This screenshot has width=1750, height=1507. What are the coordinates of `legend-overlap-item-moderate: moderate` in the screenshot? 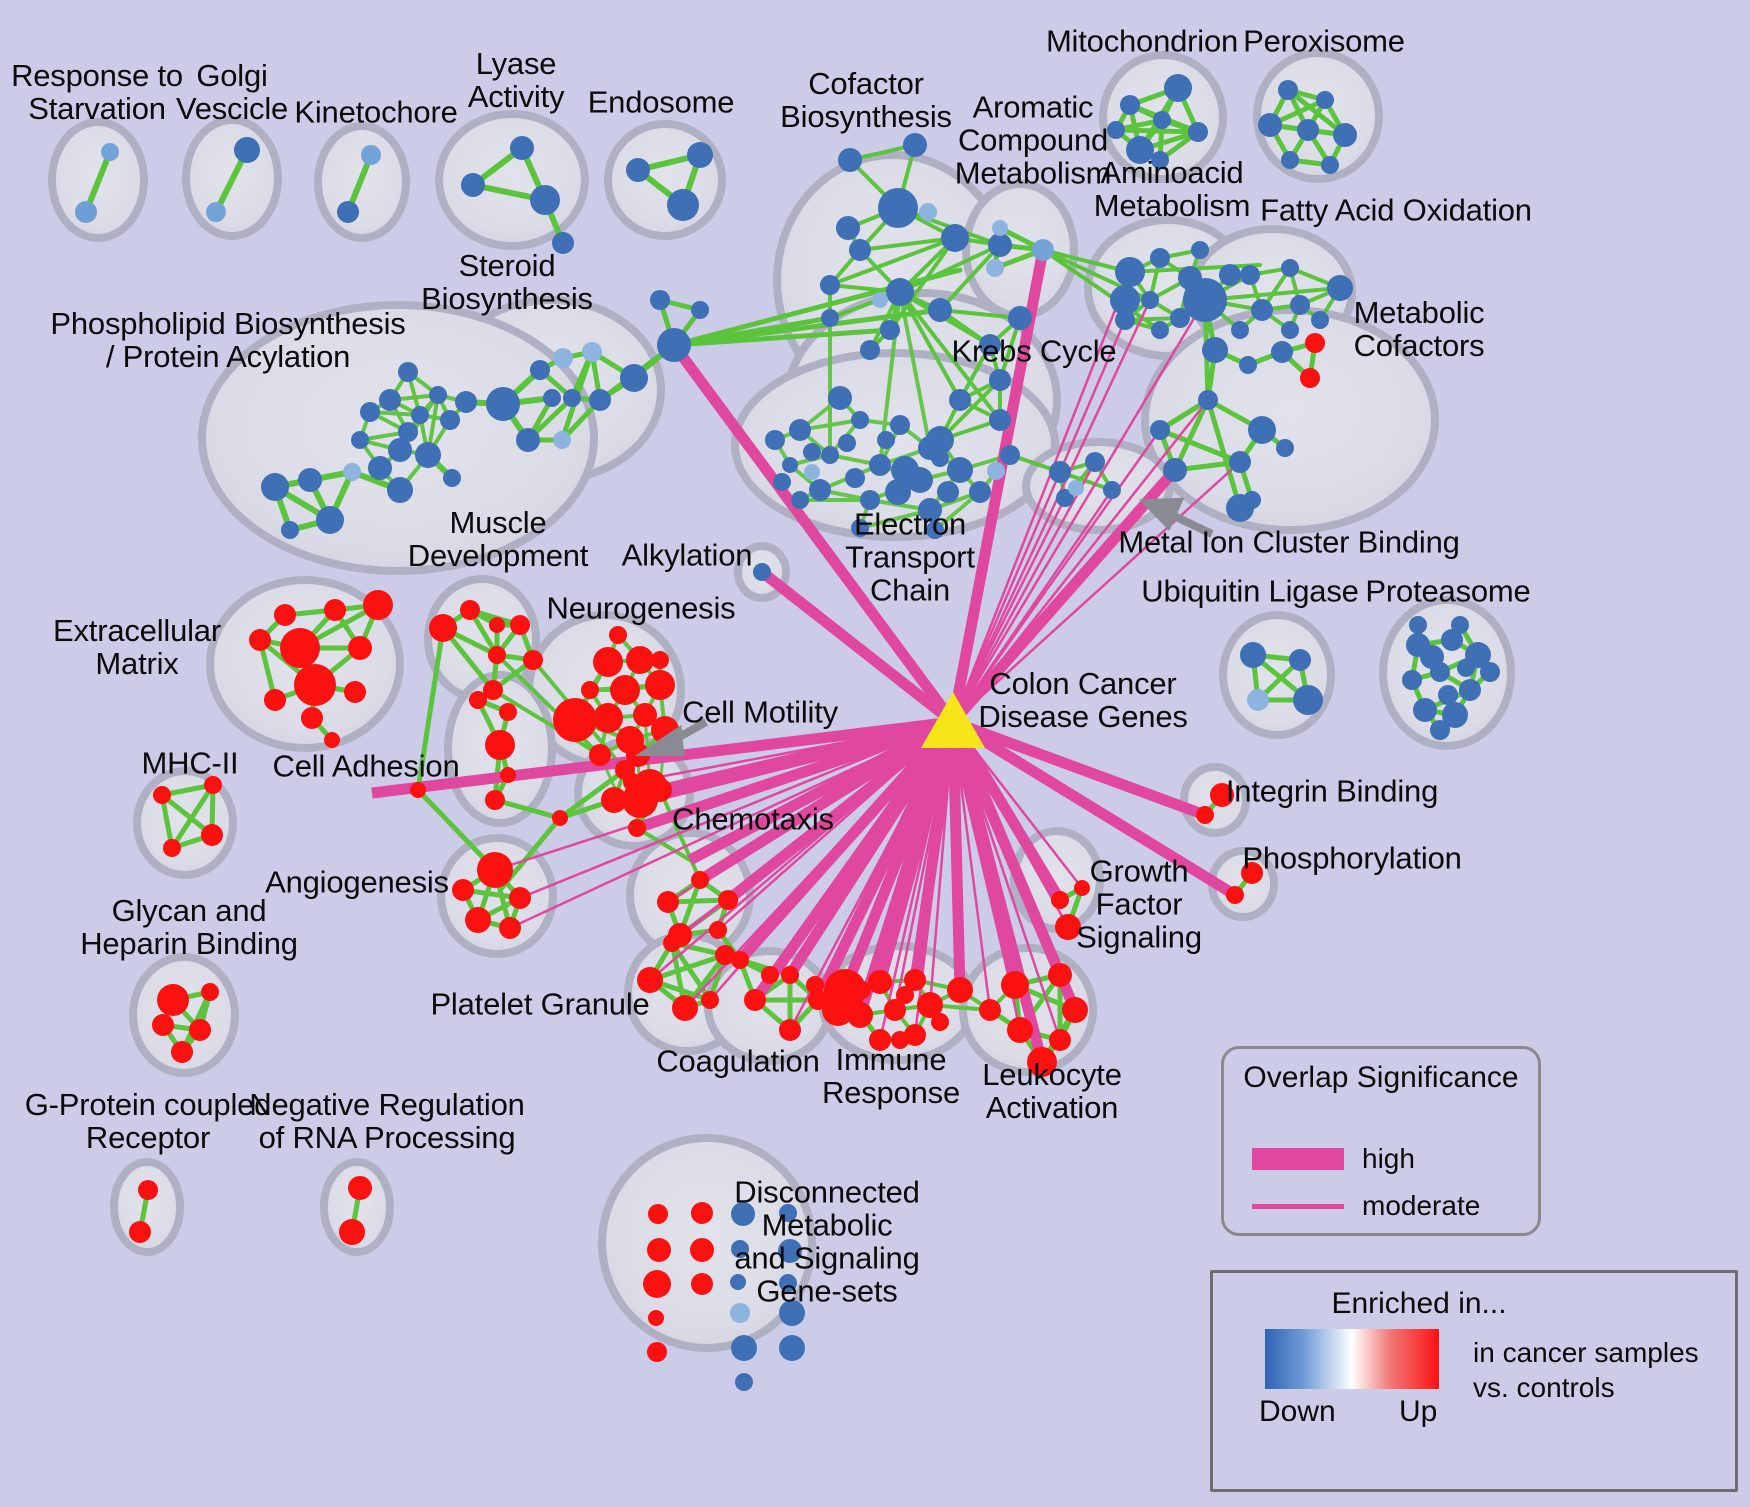 It's located at (1366, 1206).